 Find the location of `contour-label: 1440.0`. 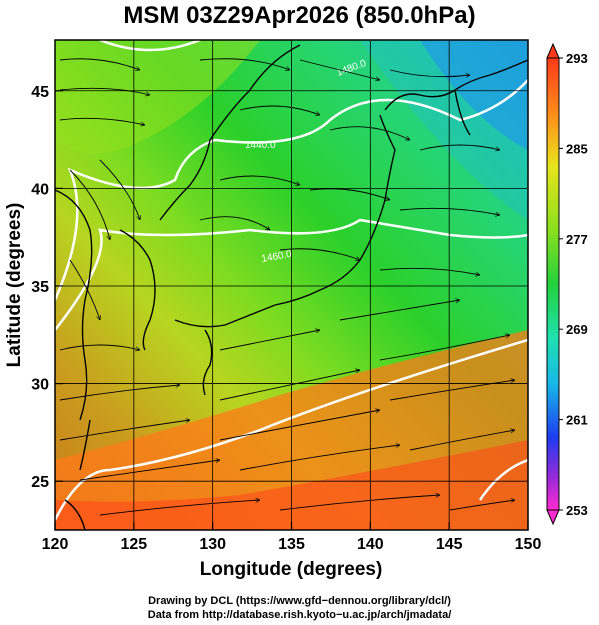

contour-label: 1440.0 is located at coordinates (260, 145).